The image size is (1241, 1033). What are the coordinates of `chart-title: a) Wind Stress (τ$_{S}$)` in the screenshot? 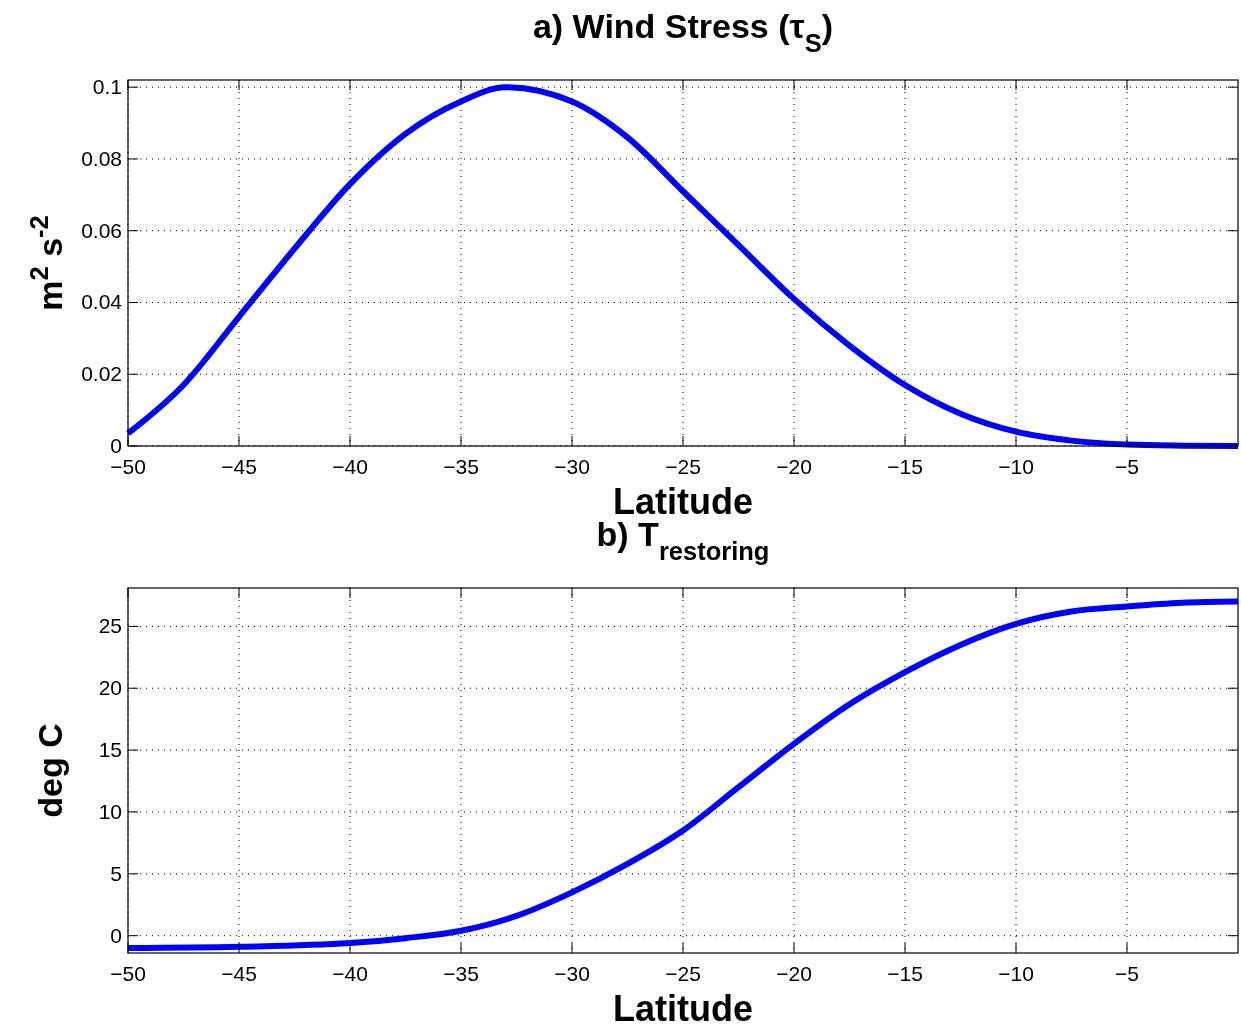 It's located at (683, 32).